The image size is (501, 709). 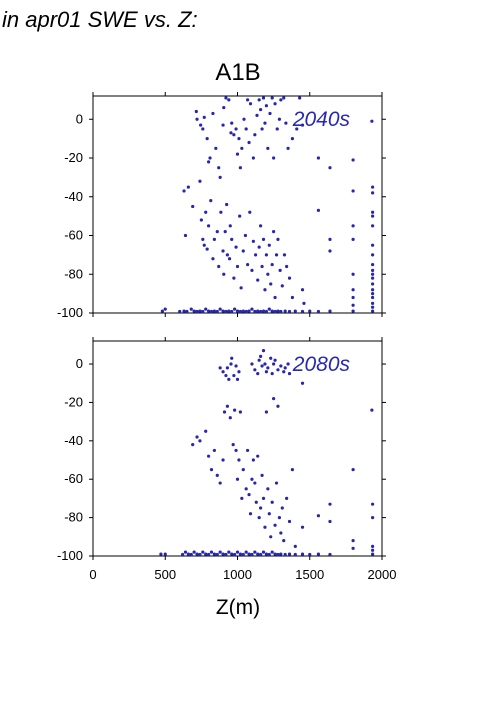 I want to click on x-tick-label: 500, so click(x=165, y=574).